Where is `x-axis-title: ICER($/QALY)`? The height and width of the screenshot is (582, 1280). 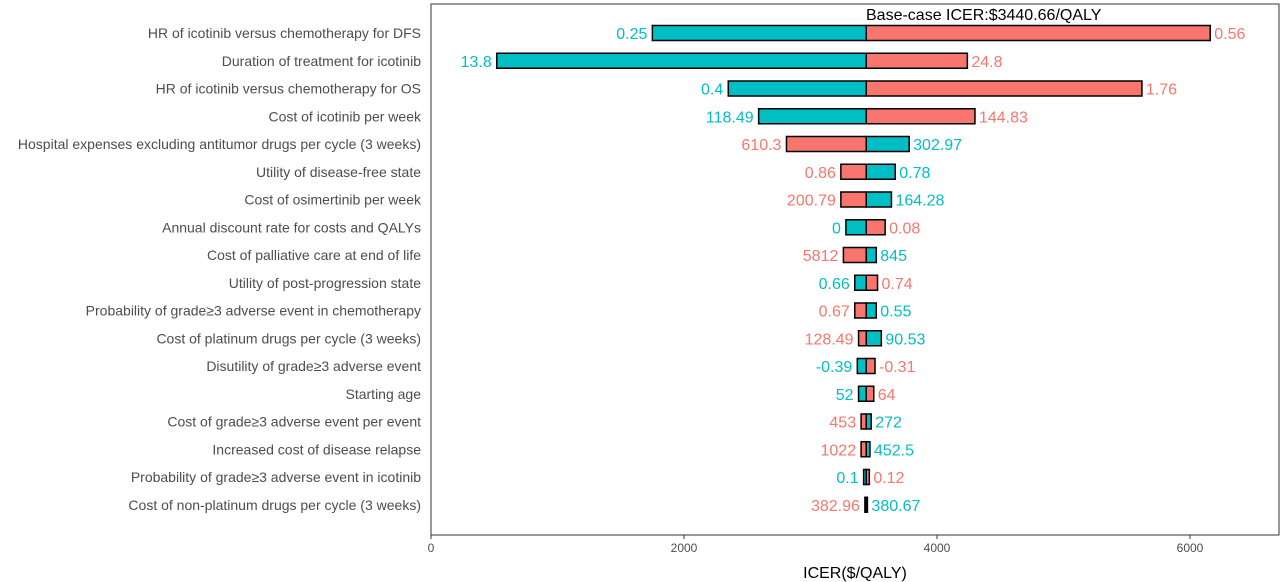 x-axis-title: ICER($/QALY) is located at coordinates (855, 573).